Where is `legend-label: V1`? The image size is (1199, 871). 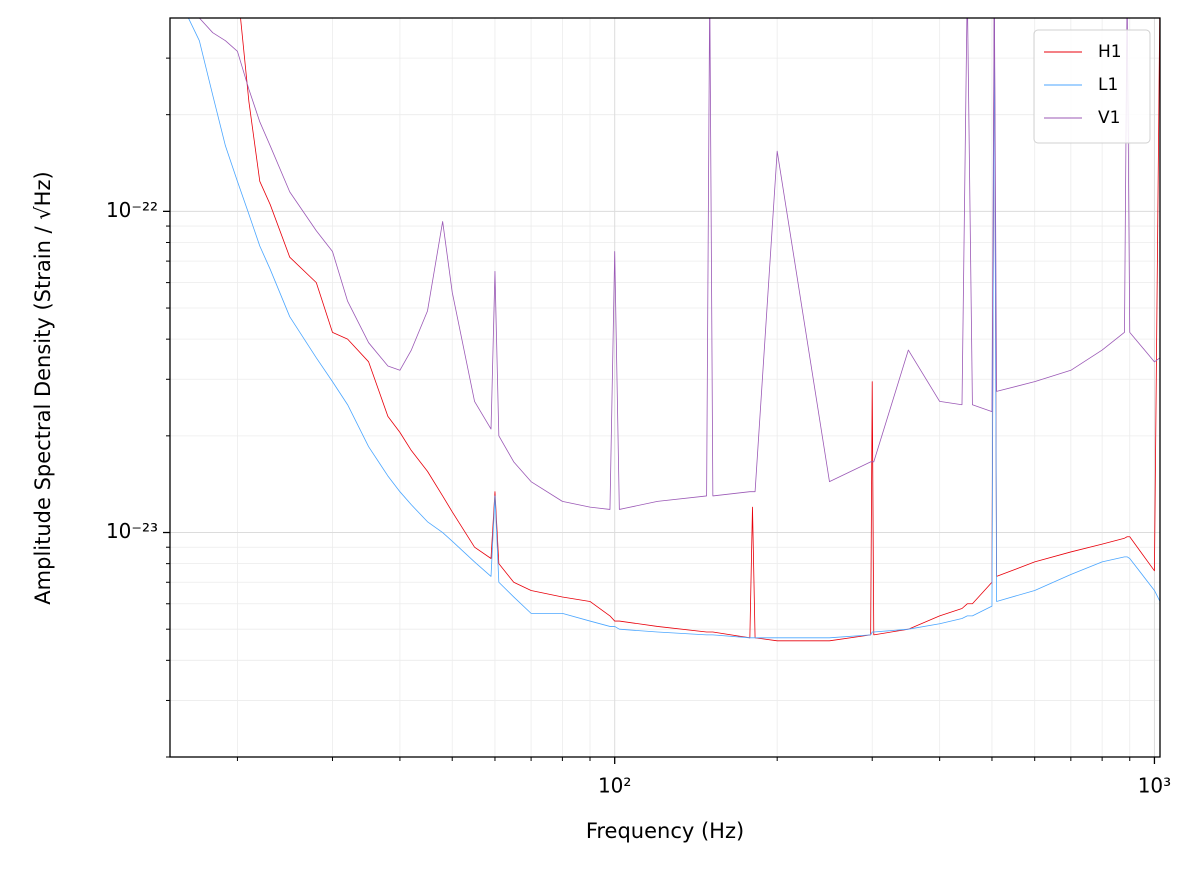 legend-label: V1 is located at coordinates (1109, 118).